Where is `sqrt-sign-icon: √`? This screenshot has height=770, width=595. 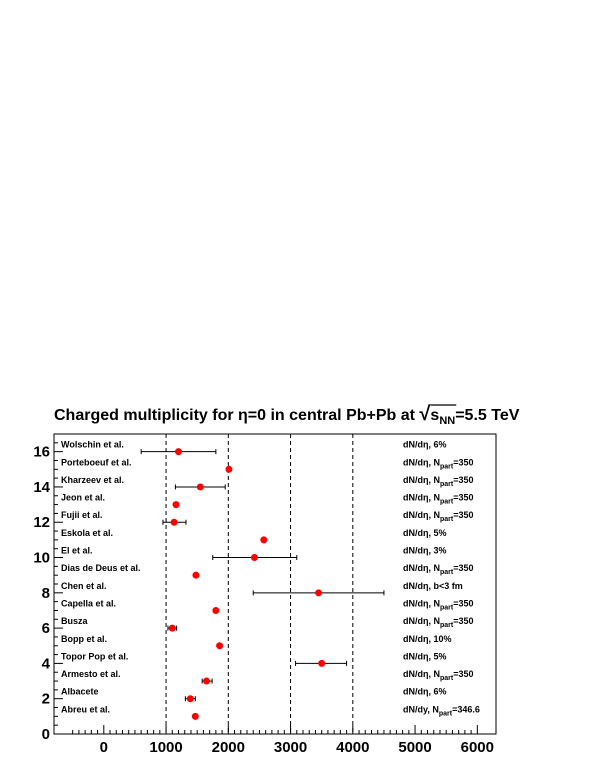
sqrt-sign-icon: √ is located at coordinates (425, 414).